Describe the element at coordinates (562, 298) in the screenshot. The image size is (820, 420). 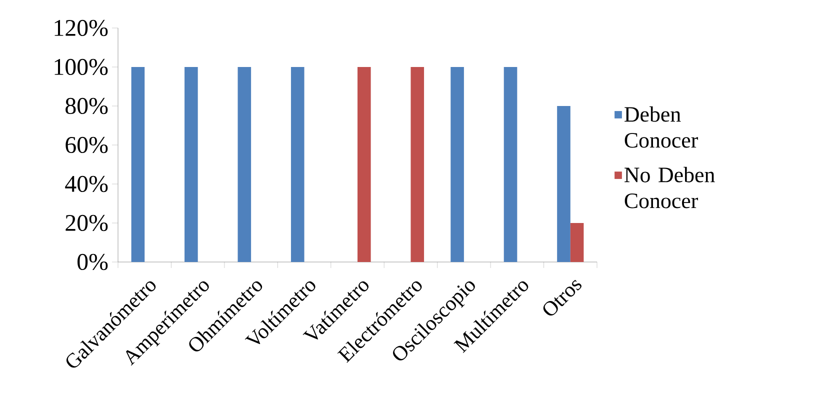
I see `x-tick-label: Otros` at that location.